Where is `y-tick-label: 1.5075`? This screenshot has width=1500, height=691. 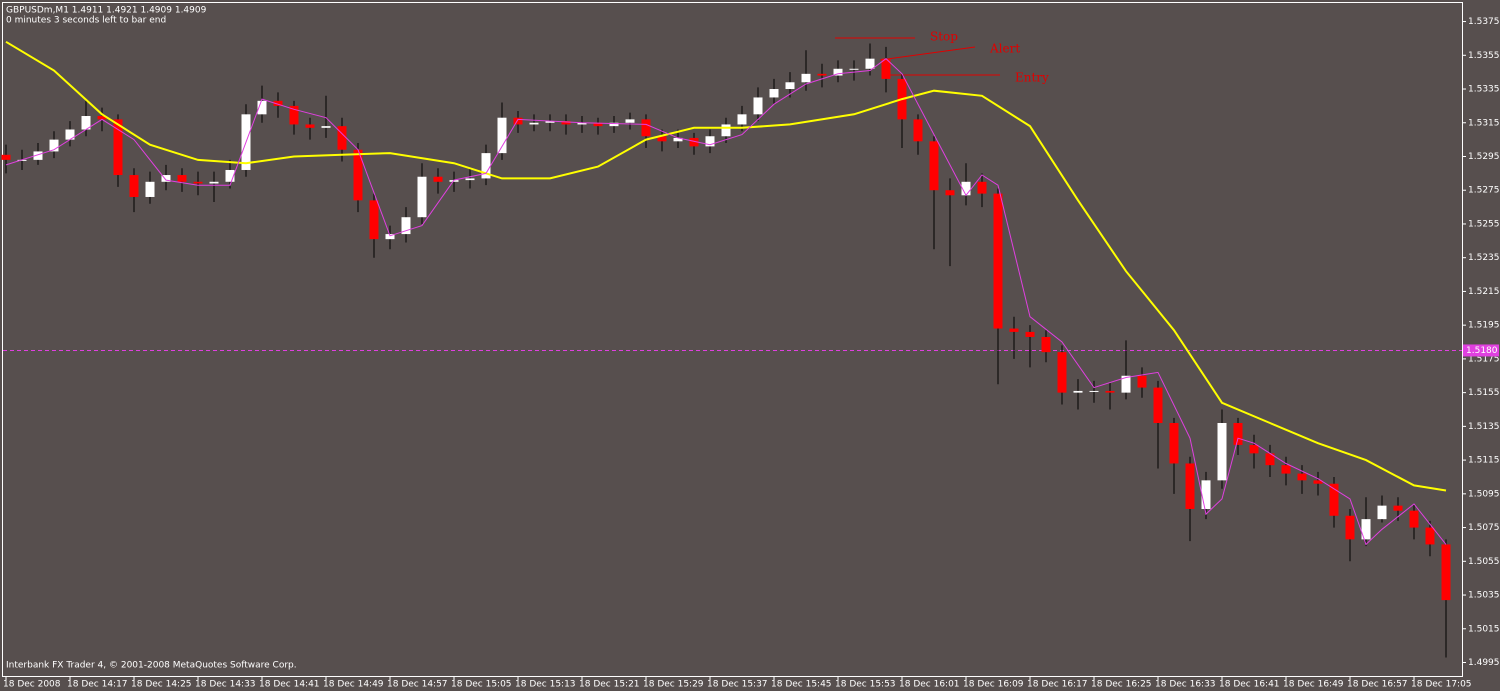 y-tick-label: 1.5075 is located at coordinates (1484, 528).